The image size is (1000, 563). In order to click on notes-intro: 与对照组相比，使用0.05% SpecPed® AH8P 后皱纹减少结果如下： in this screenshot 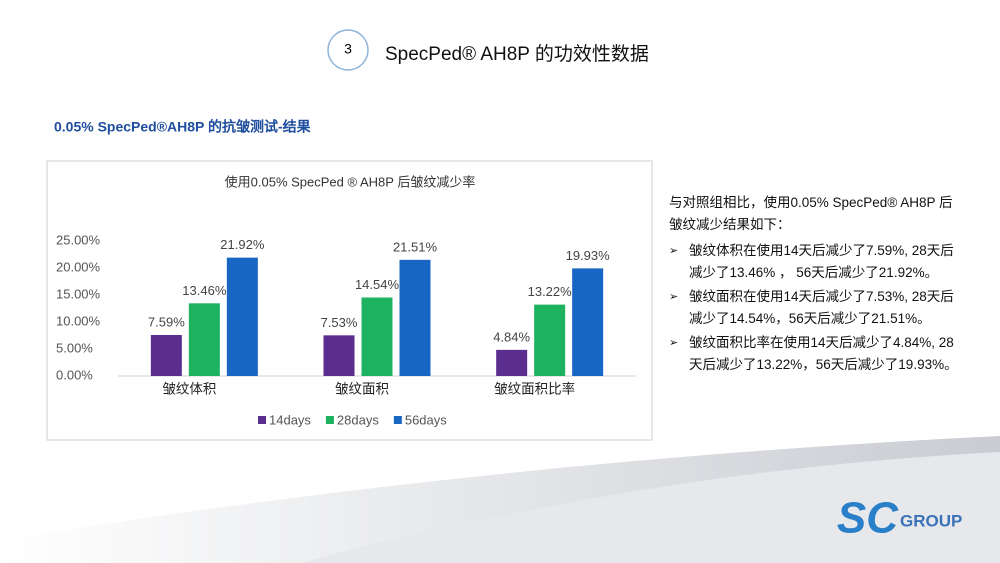, I will do `click(811, 213)`.